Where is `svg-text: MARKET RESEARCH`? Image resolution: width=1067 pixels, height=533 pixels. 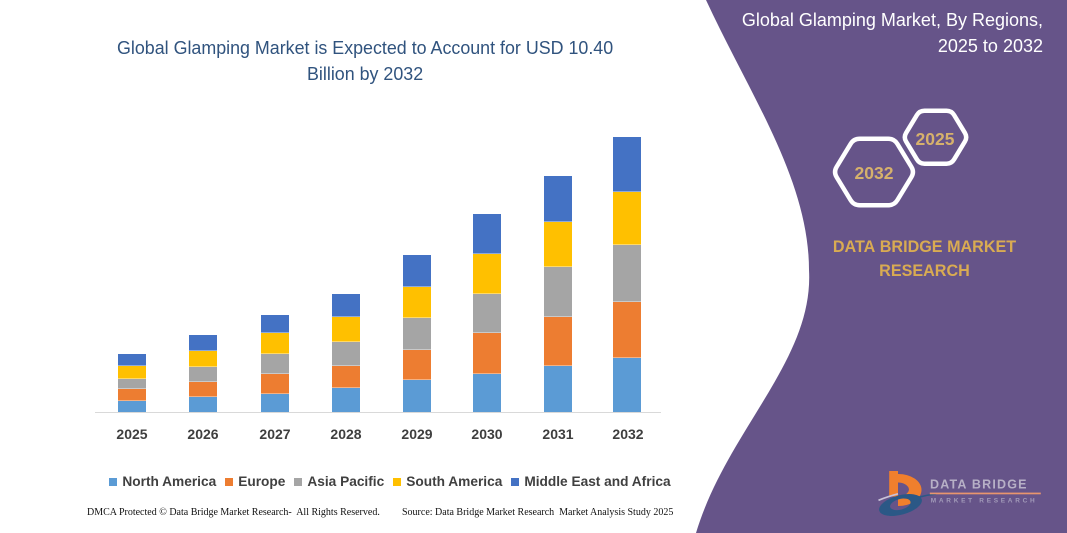
svg-text: MARKET RESEARCH is located at coordinates (984, 501).